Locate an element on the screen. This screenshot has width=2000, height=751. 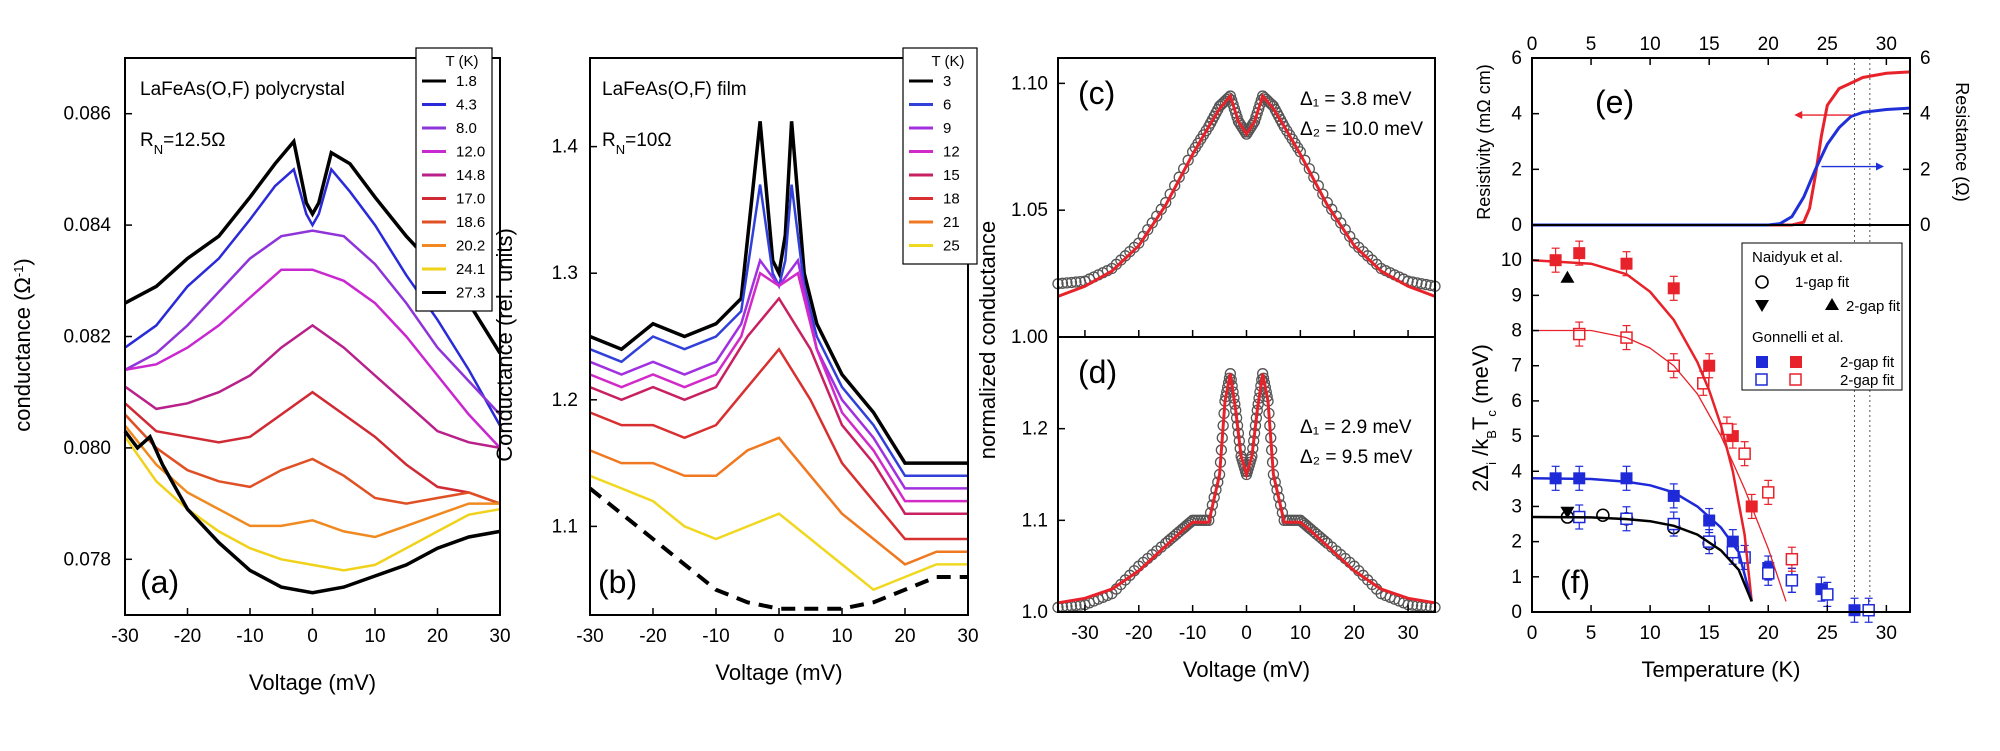
panel-b-legend-label: 25 is located at coordinates (951, 246).